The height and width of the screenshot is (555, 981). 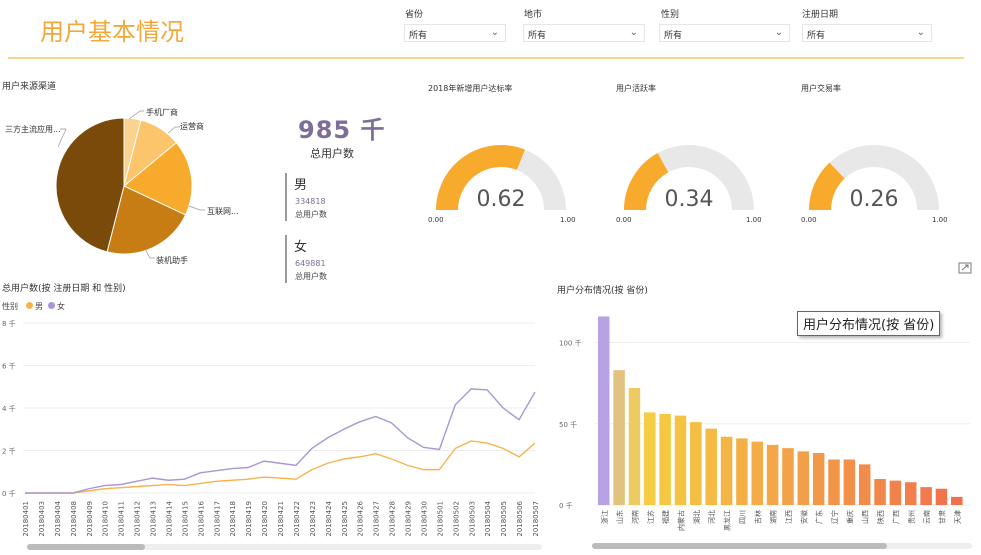 I want to click on line-series-female, so click(x=280, y=441).